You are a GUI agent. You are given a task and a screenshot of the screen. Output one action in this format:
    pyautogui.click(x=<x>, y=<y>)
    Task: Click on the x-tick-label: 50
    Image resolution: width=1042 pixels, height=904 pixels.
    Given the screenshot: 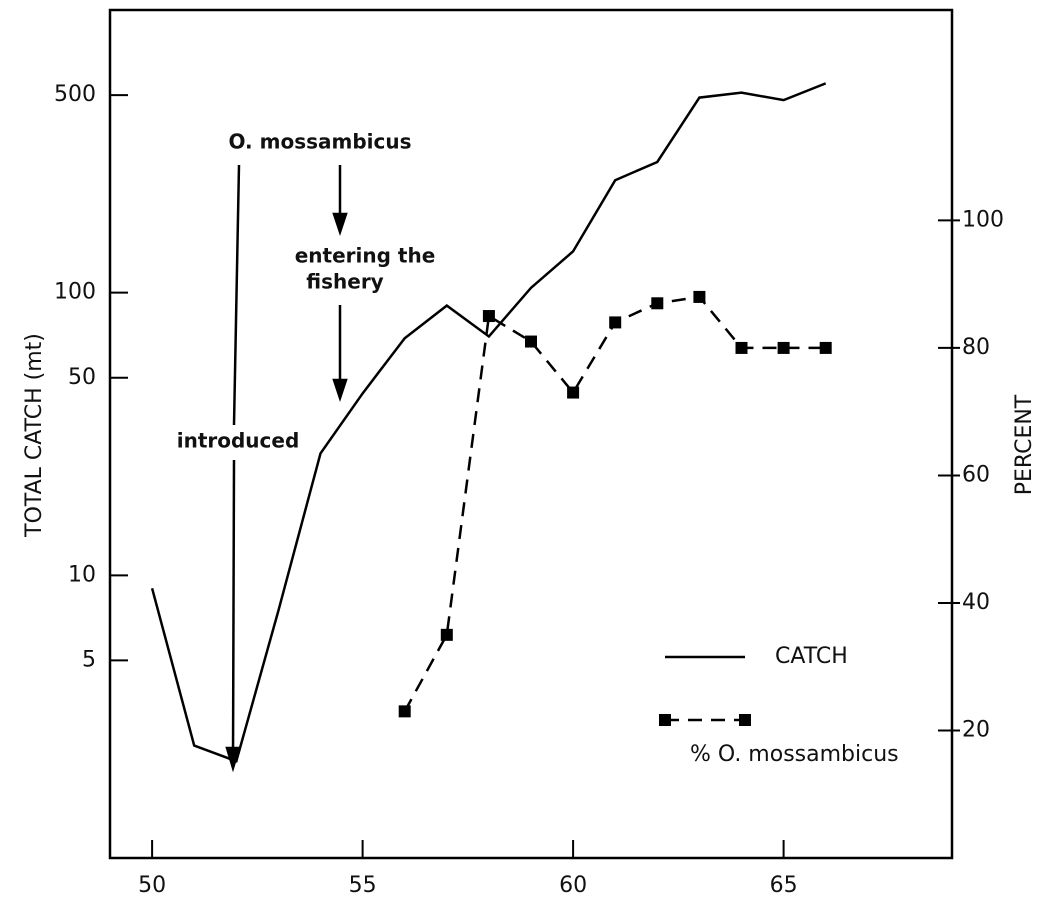 What is the action you would take?
    pyautogui.click(x=152, y=885)
    